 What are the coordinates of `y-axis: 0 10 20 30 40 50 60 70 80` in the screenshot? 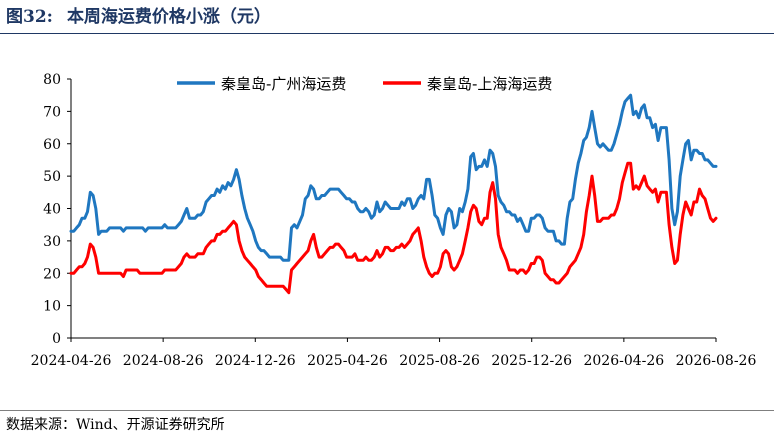 It's located at (57, 209).